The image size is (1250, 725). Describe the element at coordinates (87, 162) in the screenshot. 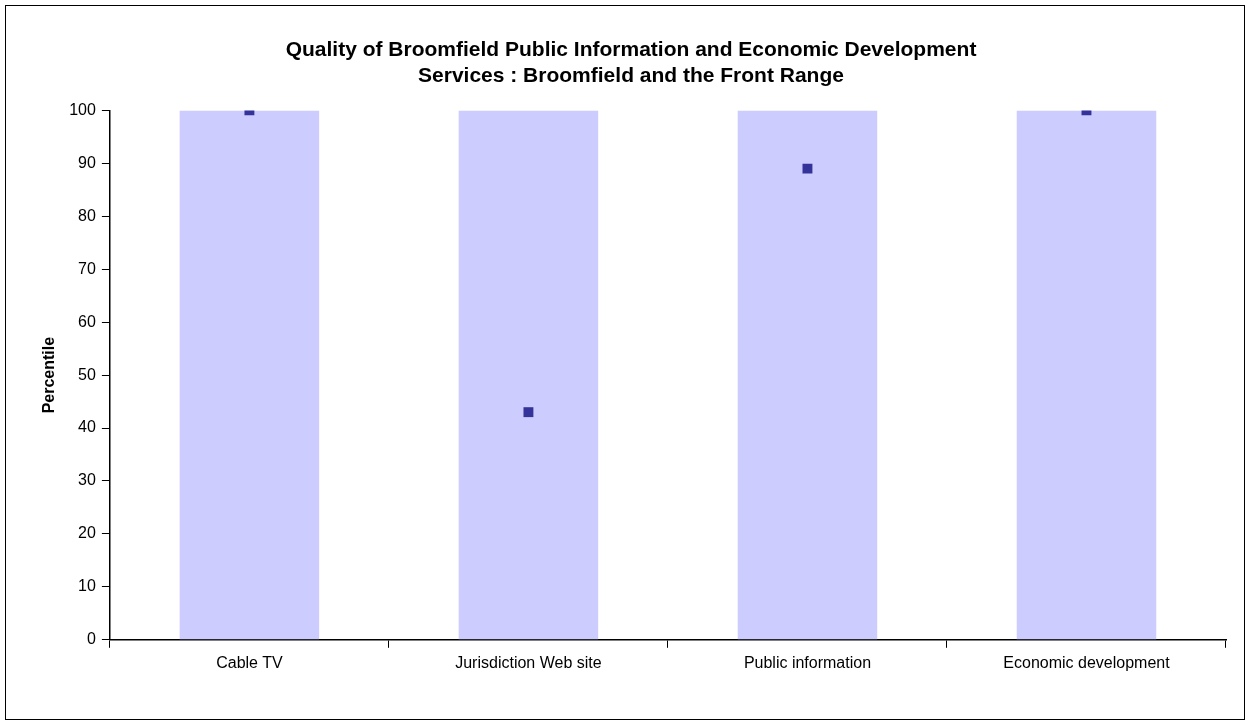

I see `y-tick-label: 90` at that location.